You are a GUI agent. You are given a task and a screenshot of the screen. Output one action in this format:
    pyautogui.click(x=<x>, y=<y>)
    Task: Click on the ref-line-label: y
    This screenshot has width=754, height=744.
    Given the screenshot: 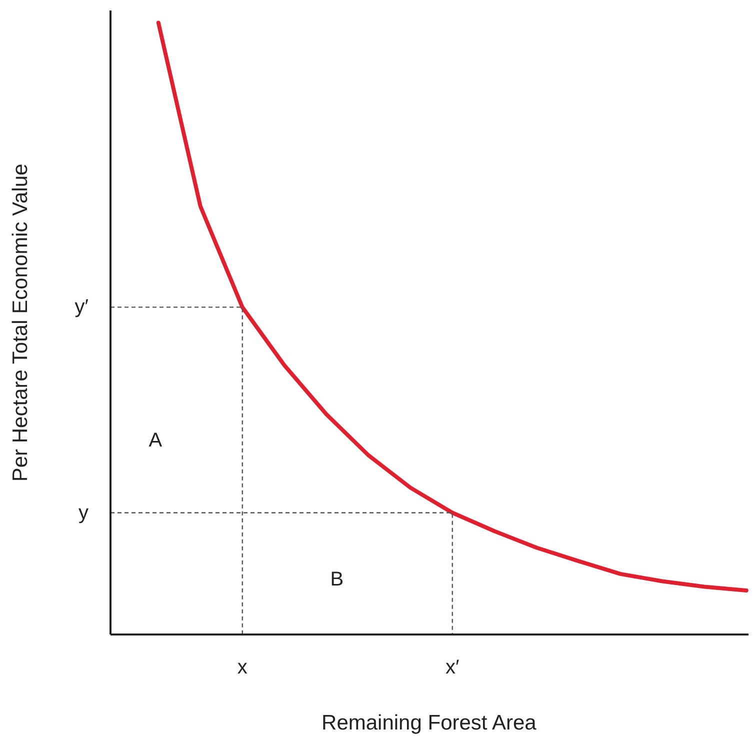 What is the action you would take?
    pyautogui.click(x=83, y=513)
    